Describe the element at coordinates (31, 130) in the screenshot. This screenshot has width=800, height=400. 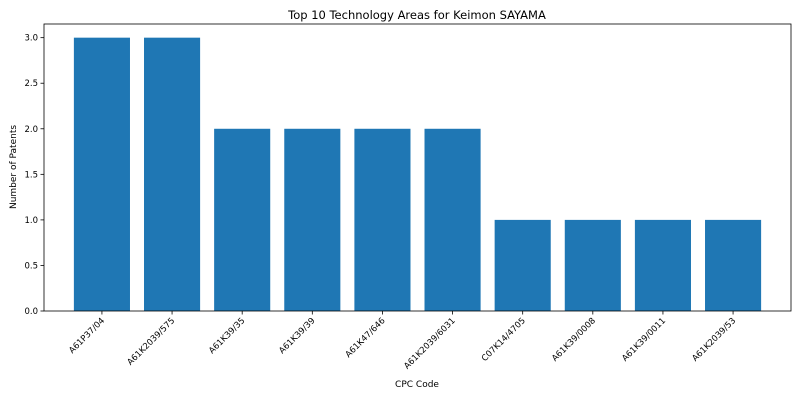
I see `y-tick-label: 2.0` at that location.